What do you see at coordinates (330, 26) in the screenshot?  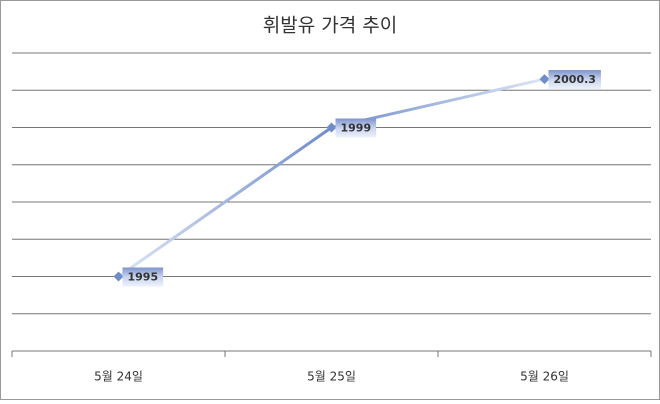 I see `chart-title: 휘발유 가격 추이` at bounding box center [330, 26].